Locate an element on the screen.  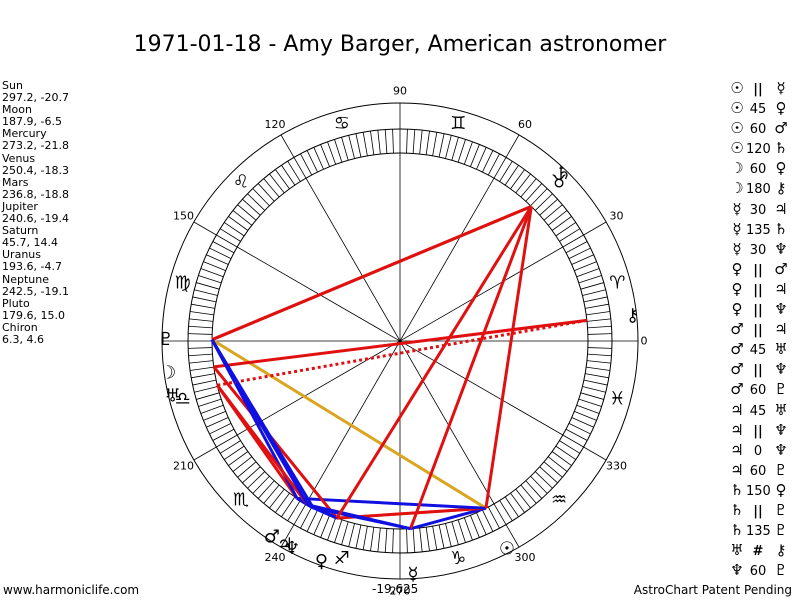
pisces-glyph: ♓ is located at coordinates (617, 399).